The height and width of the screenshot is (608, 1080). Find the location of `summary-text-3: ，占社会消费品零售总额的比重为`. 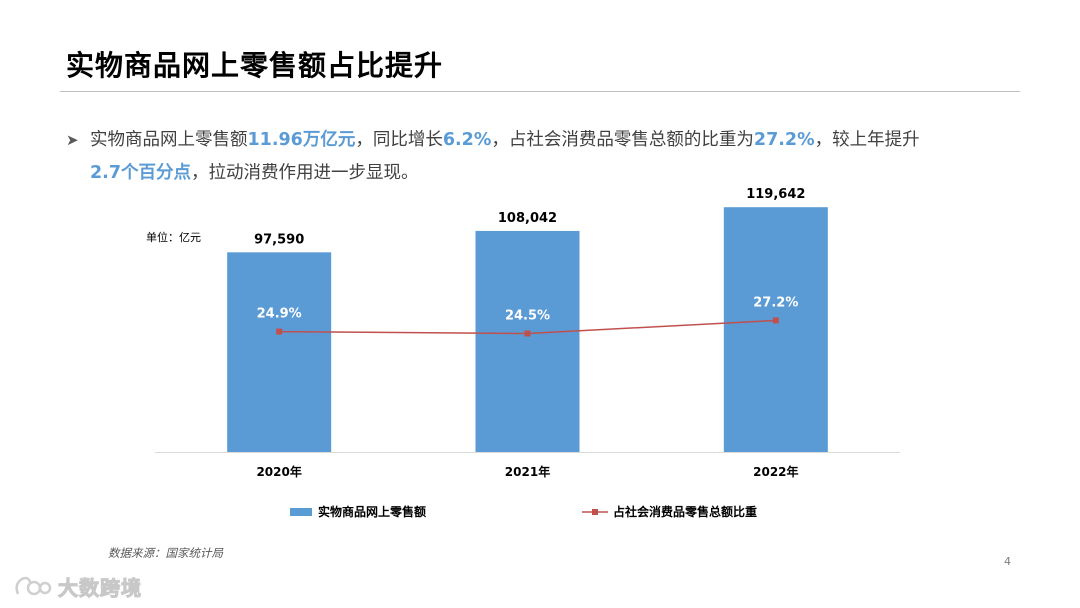

summary-text-3: ，占社会消费品零售总额的比重为 is located at coordinates (622, 140).